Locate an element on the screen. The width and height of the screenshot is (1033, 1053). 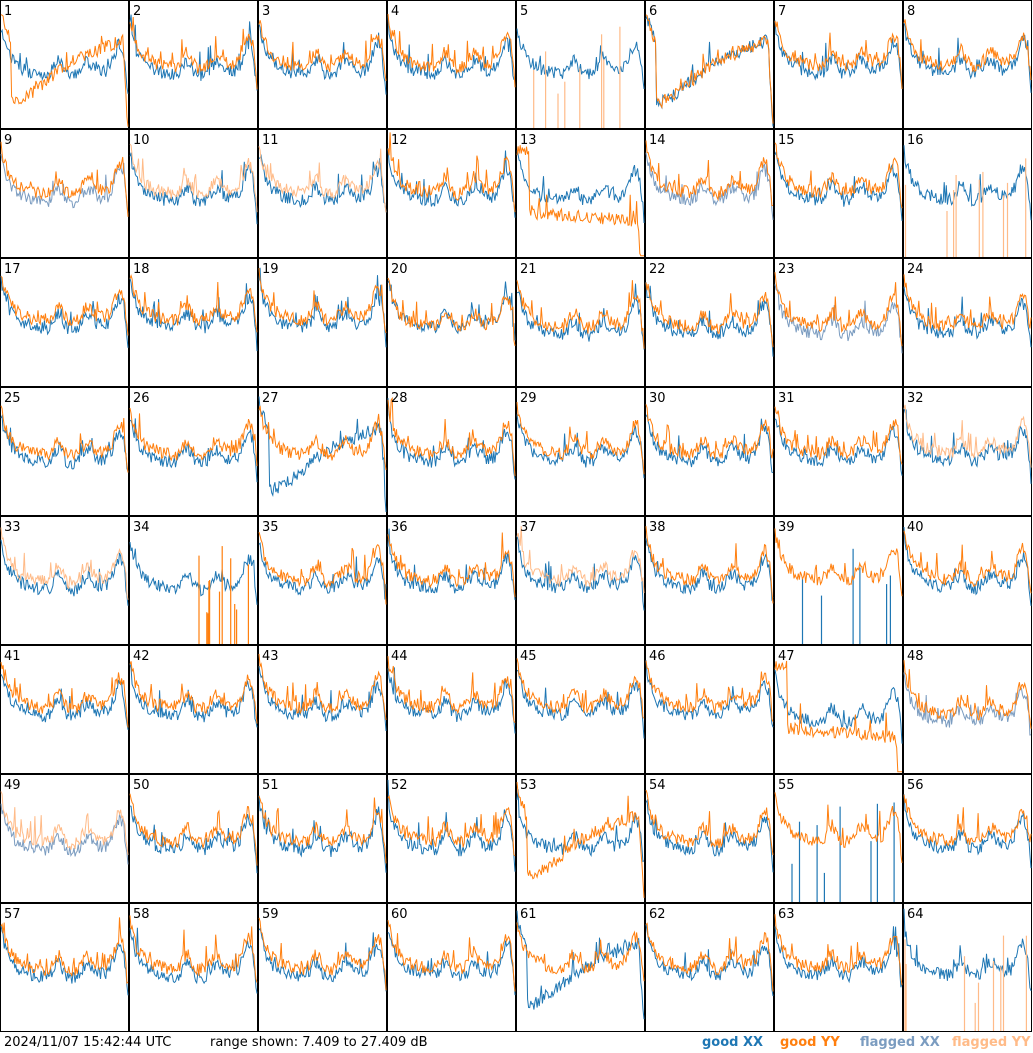
panel-35: 35 is located at coordinates (322, 580).